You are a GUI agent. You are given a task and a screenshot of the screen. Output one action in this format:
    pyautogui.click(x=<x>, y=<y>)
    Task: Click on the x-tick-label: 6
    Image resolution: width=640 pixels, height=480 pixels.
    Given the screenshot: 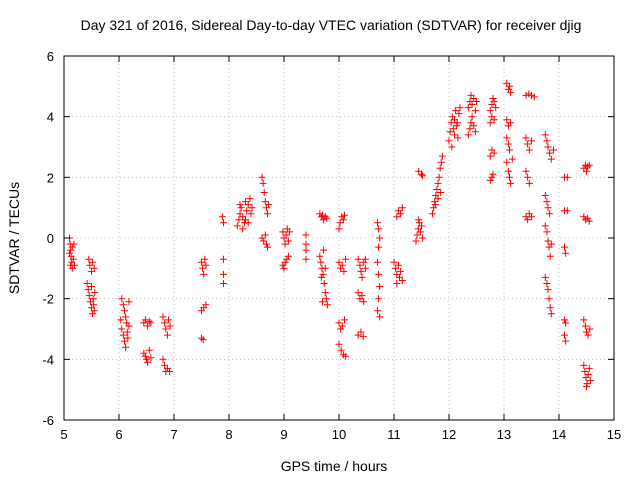 What is the action you would take?
    pyautogui.click(x=118, y=434)
    